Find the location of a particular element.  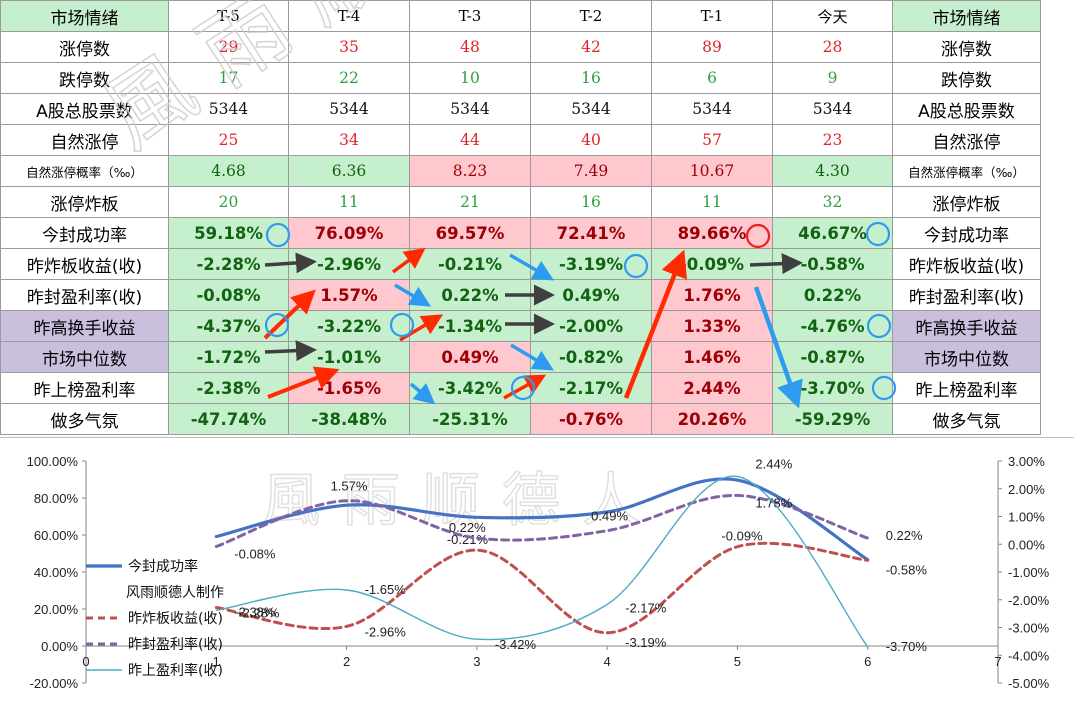

row-label-right: 做多气氛 is located at coordinates (966, 419).